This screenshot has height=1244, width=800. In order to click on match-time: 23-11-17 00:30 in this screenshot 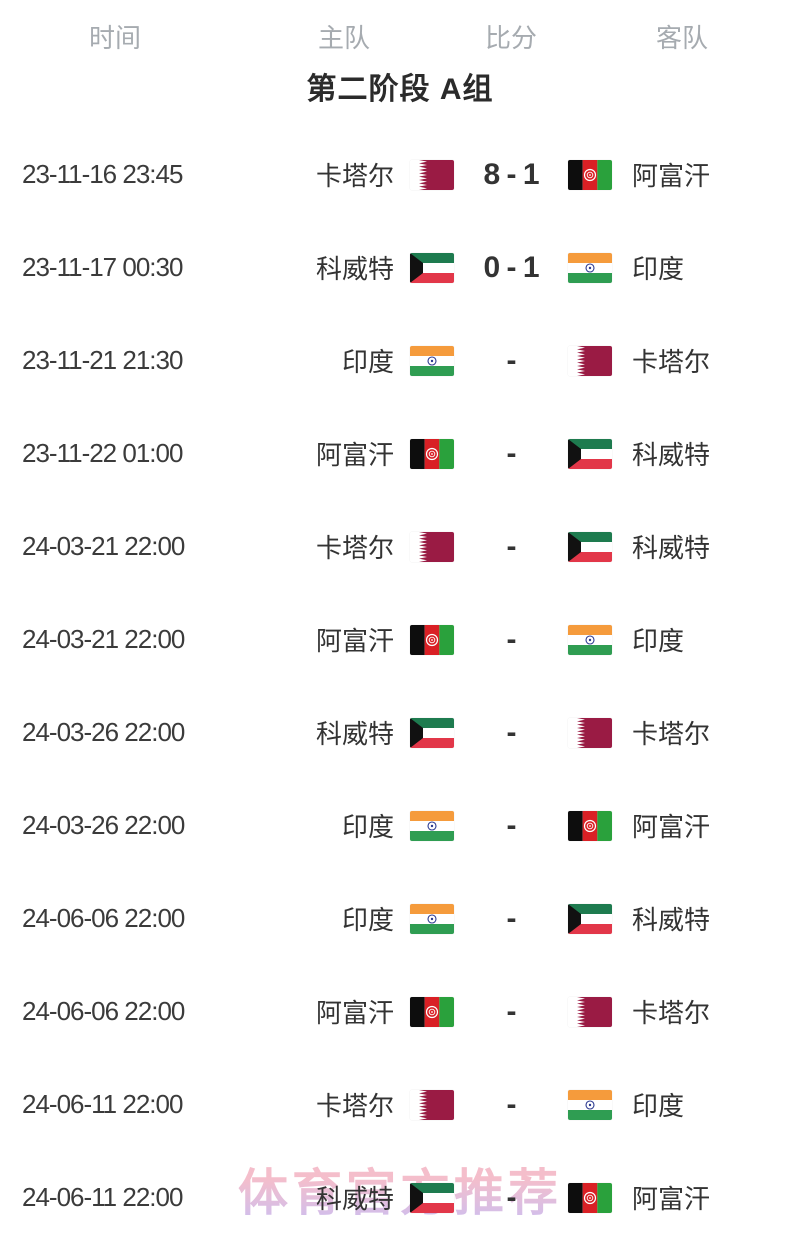, I will do `click(102, 267)`.